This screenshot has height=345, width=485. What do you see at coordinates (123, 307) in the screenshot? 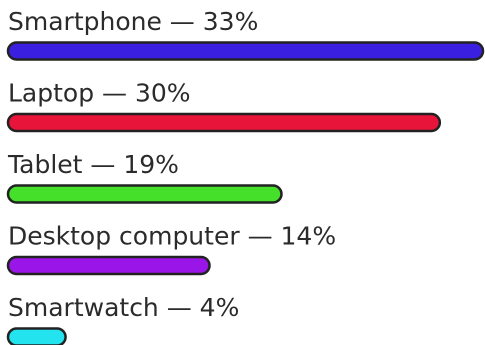
I see `bar-label-smartwatch: Smartwatch — 4%` at bounding box center [123, 307].